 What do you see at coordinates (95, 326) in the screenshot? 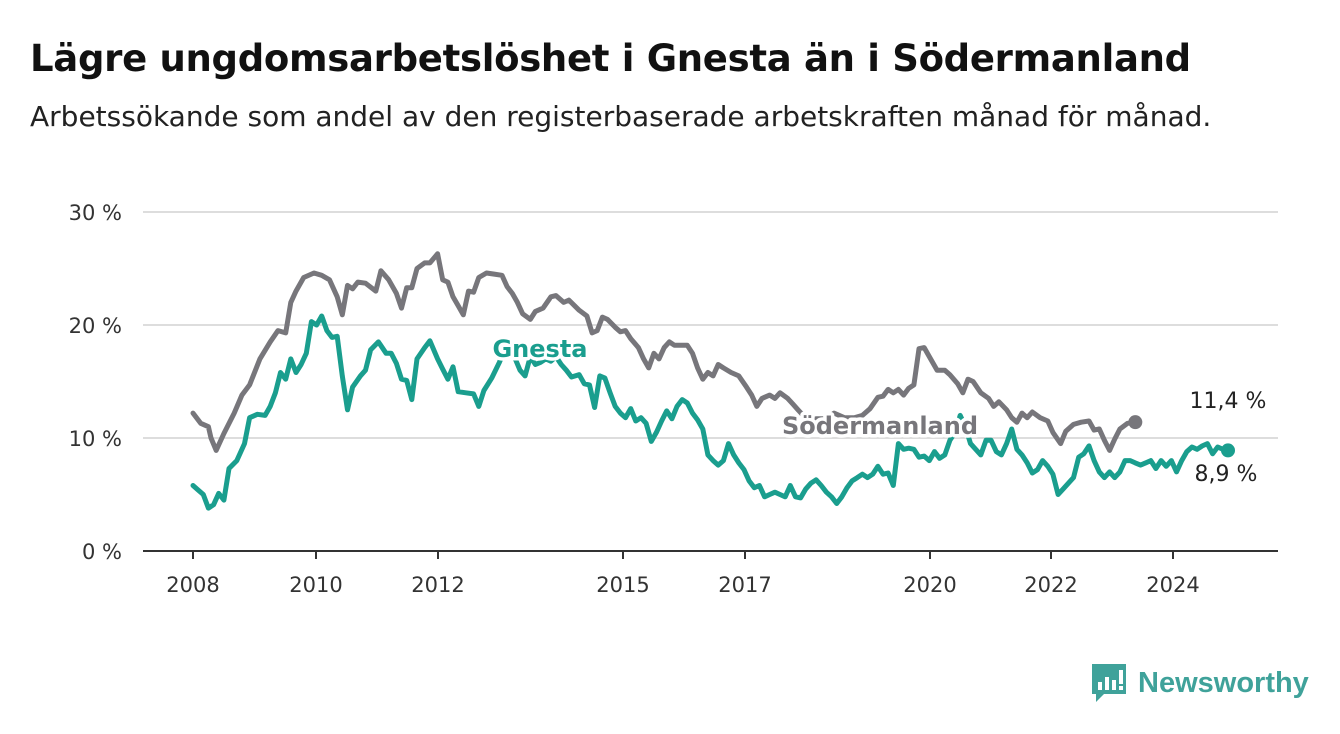
I see `y-tick-label: 20 %` at bounding box center [95, 326].